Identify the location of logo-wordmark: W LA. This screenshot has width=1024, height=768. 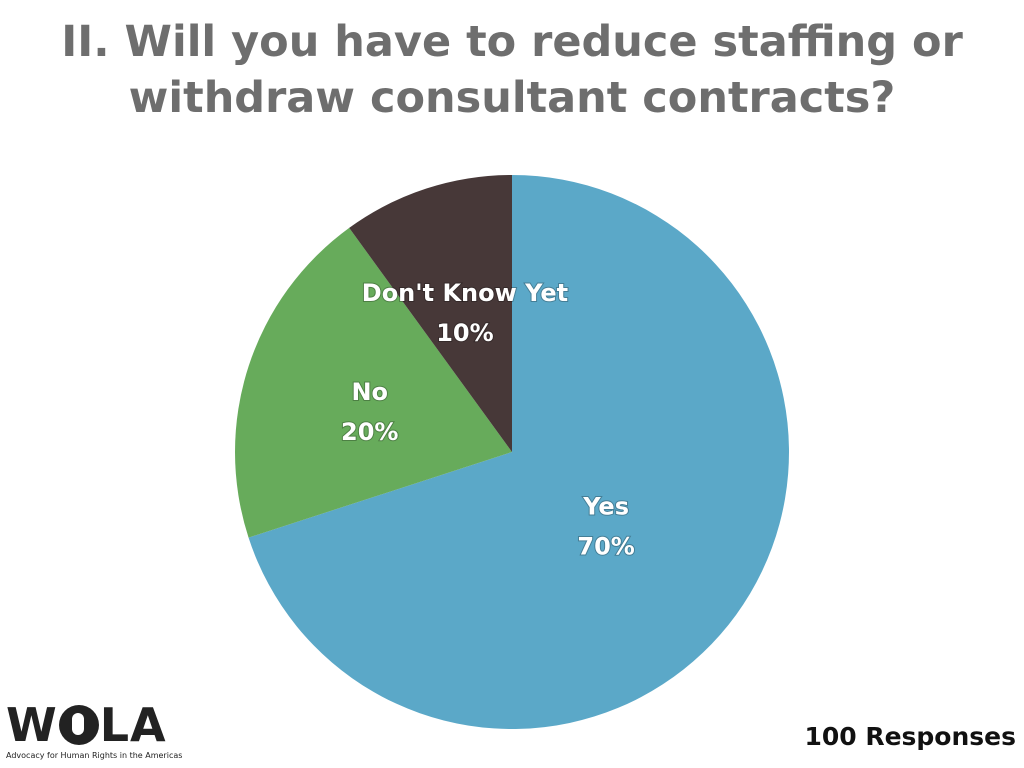
(86, 725).